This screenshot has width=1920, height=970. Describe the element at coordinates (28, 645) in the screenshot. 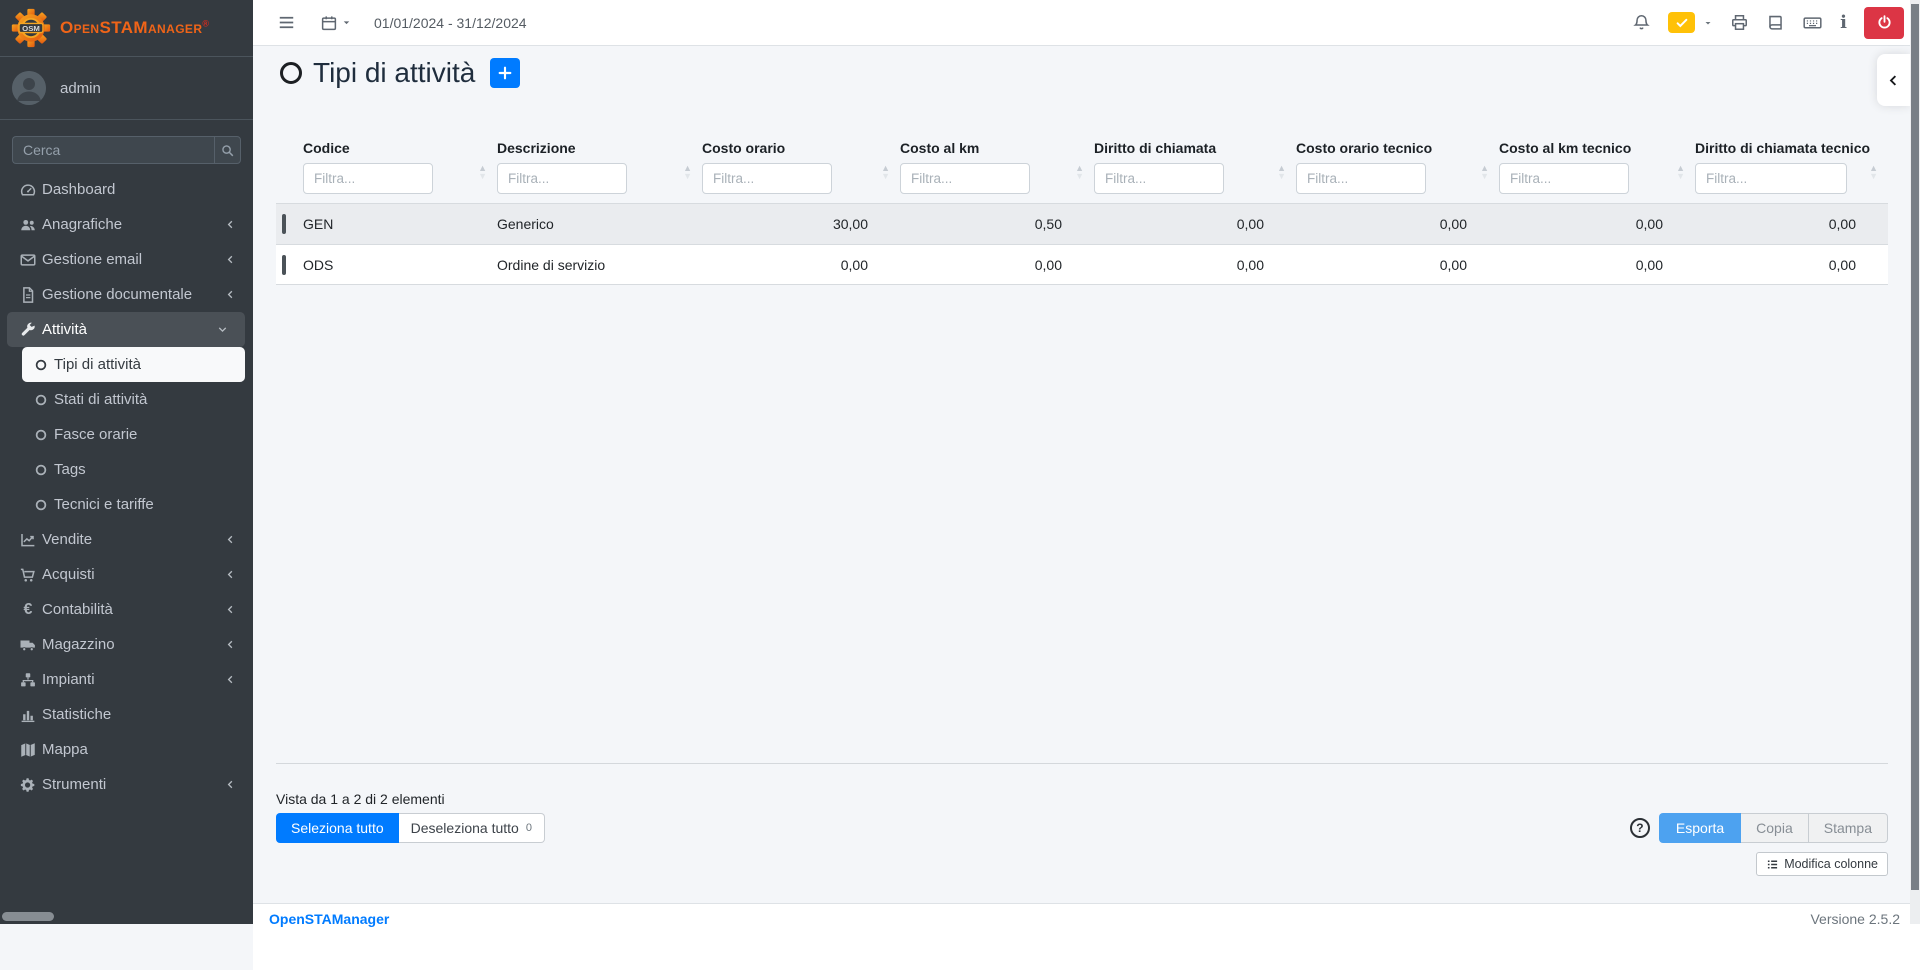

I see `truck-icon` at that location.